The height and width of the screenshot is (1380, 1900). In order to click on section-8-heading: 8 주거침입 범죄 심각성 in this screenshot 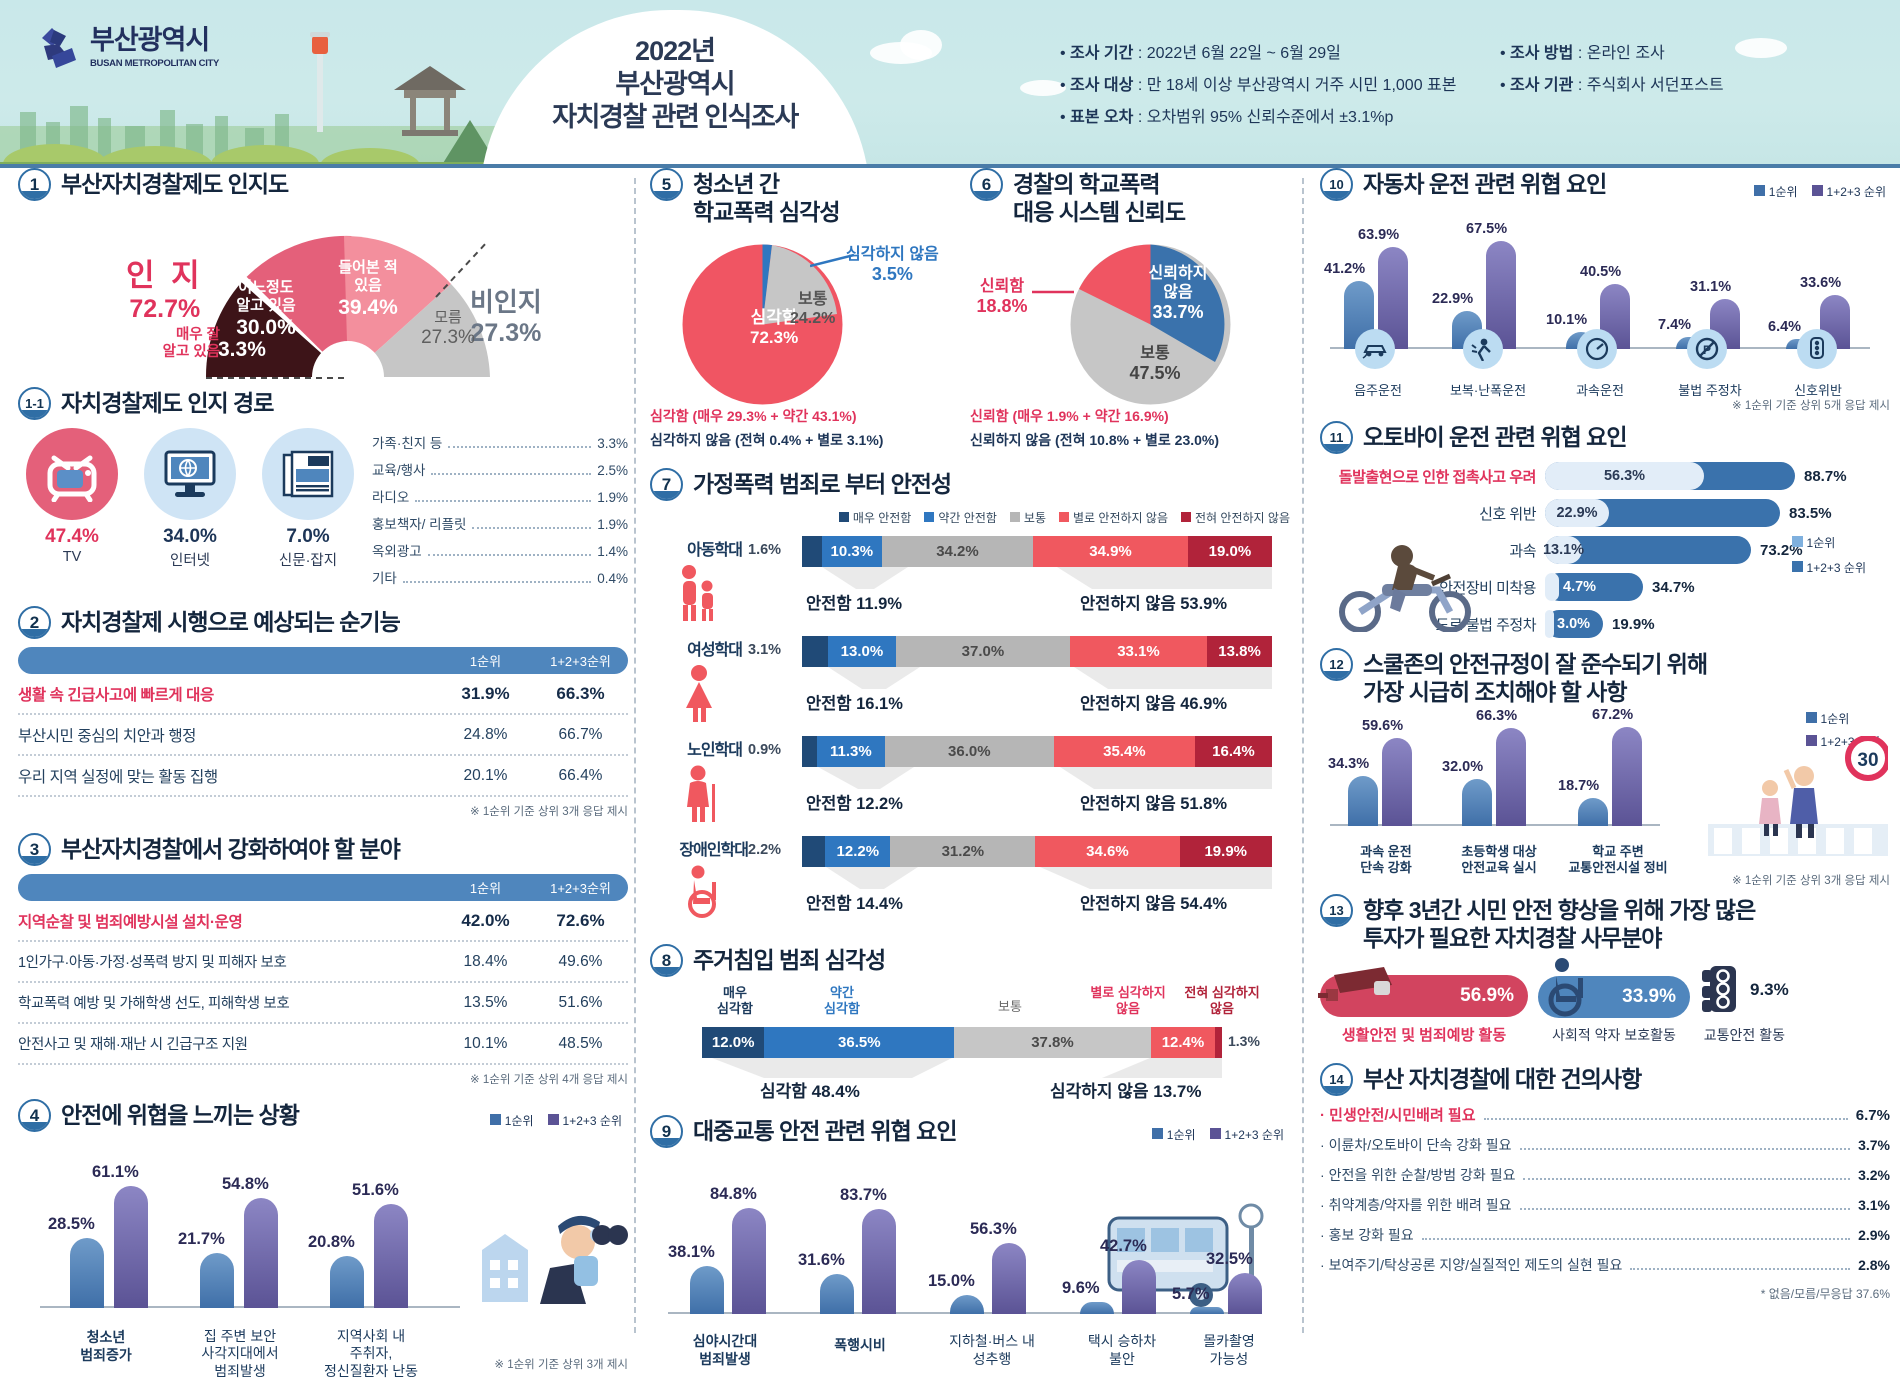, I will do `click(970, 960)`.